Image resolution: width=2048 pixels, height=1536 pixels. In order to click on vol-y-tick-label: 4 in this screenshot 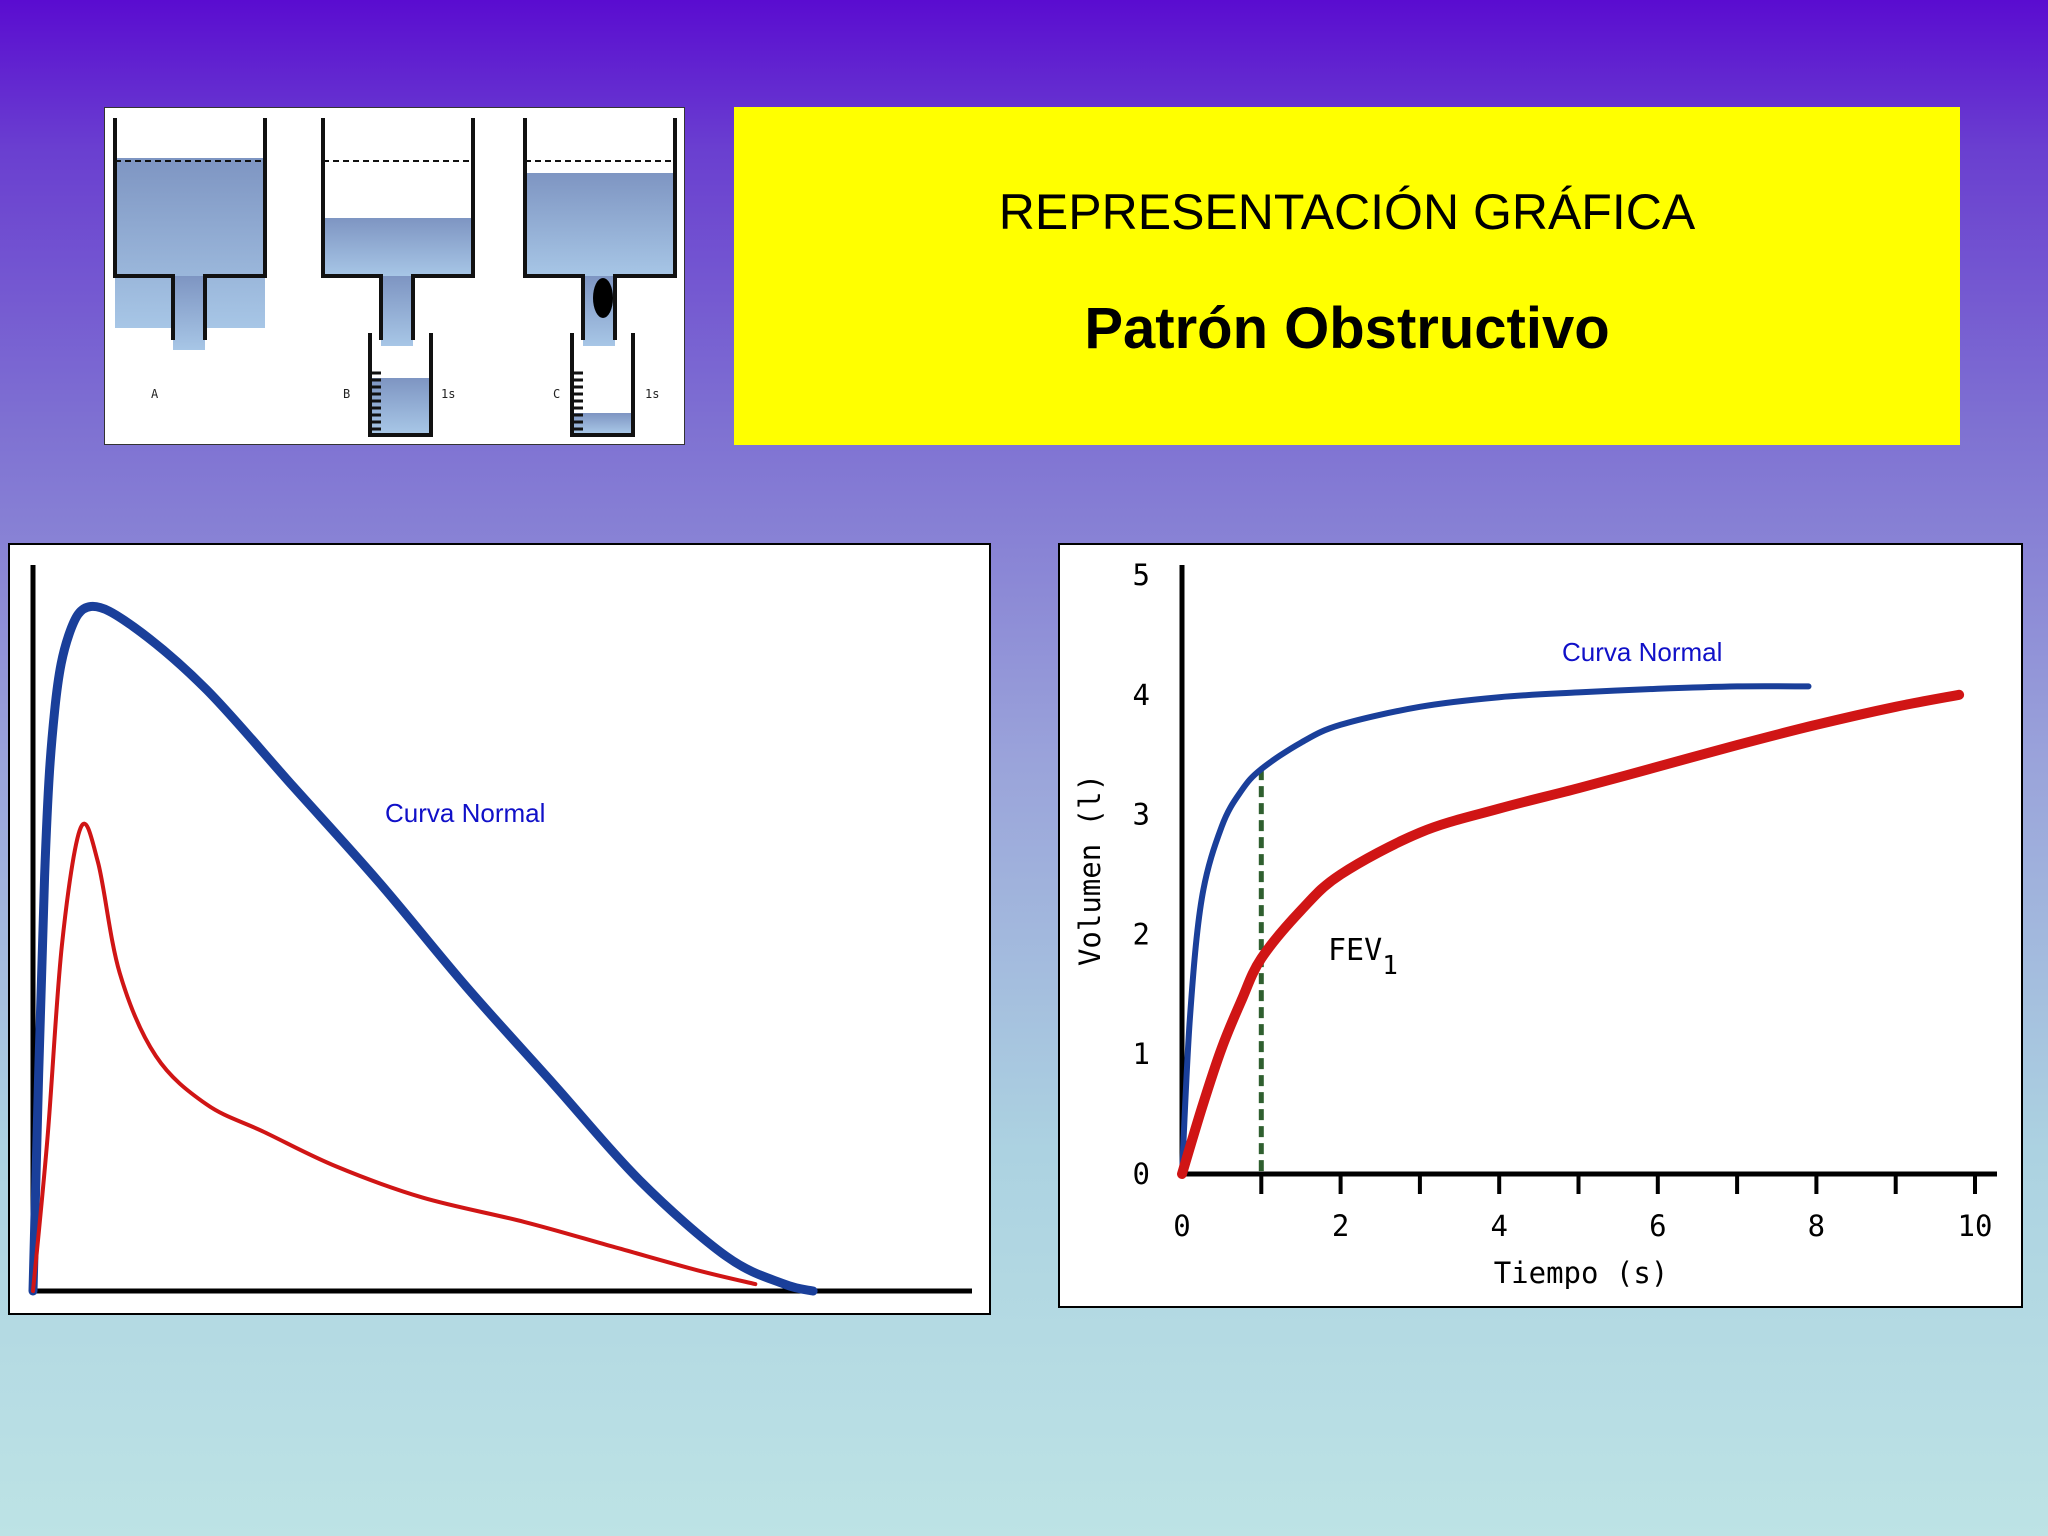, I will do `click(1141, 695)`.